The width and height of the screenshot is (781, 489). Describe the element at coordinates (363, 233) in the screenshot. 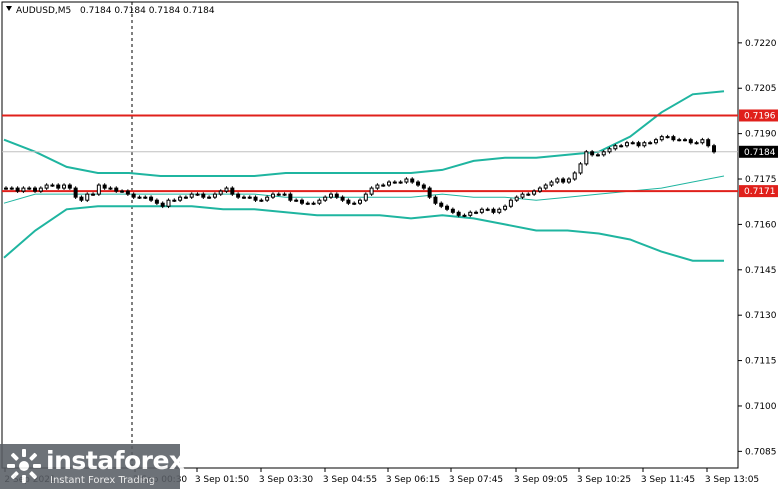

I see `bollinger-lower-band` at that location.